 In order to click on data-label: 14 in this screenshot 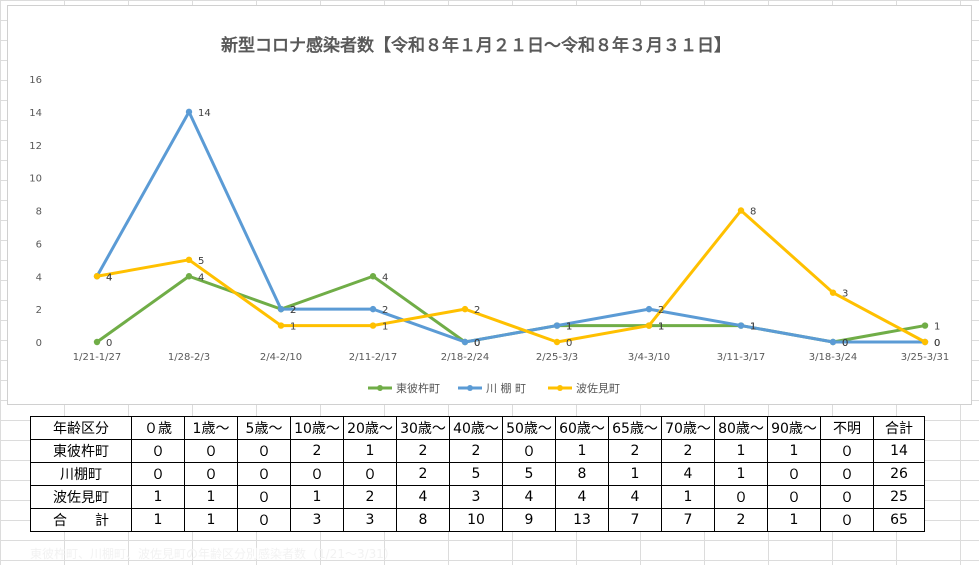, I will do `click(204, 113)`.